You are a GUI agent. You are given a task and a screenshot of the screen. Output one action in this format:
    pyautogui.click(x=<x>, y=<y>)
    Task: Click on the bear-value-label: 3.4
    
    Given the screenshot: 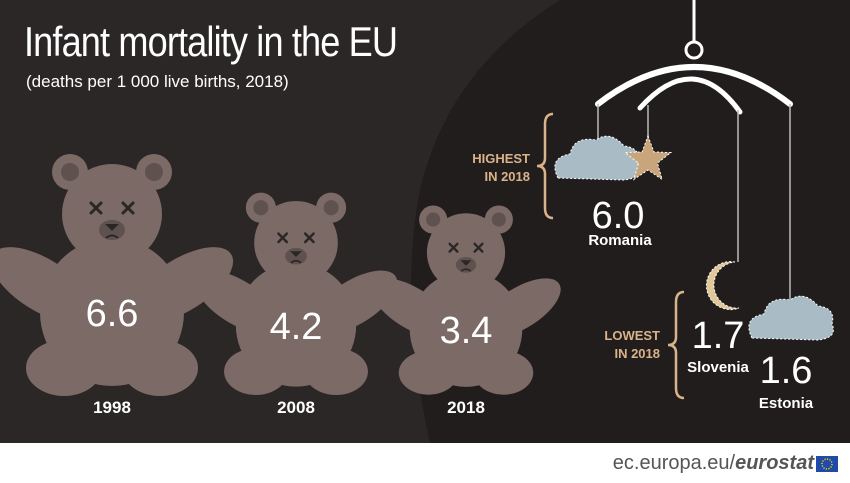 What is the action you would take?
    pyautogui.click(x=466, y=331)
    